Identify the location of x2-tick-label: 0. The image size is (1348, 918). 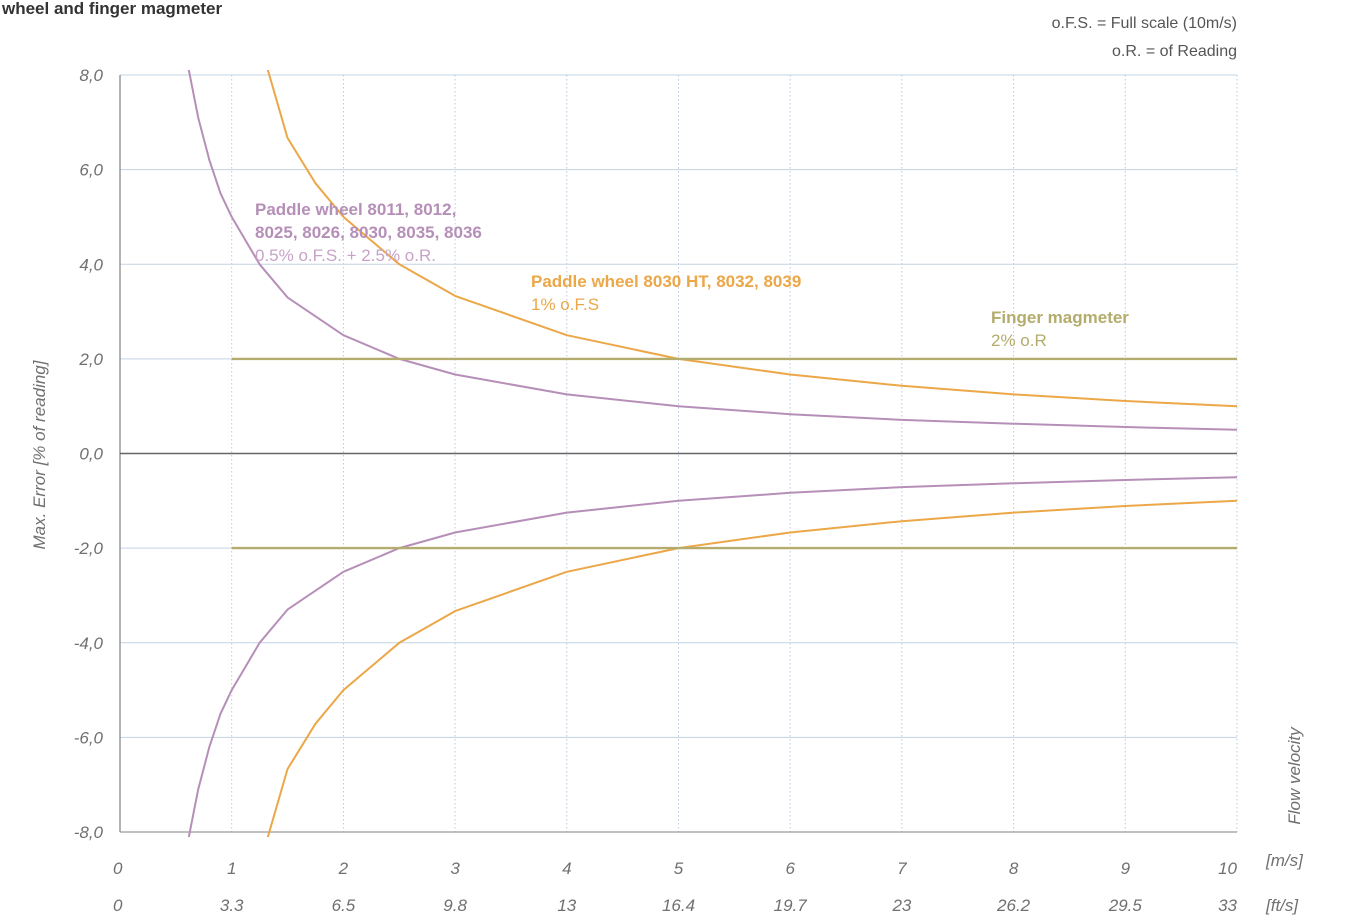
(118, 905).